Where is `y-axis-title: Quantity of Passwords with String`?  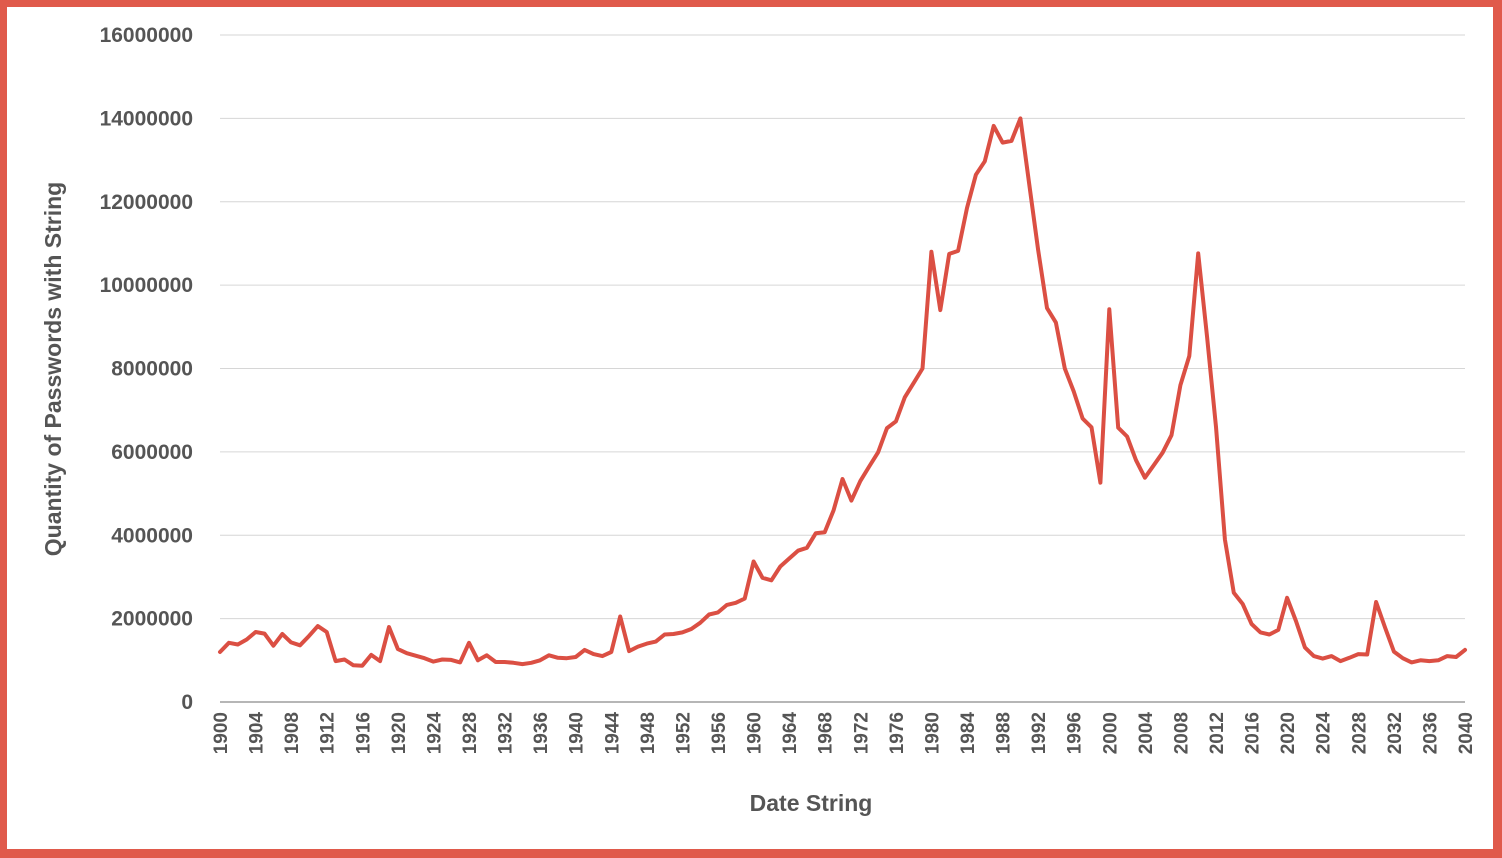 y-axis-title: Quantity of Passwords with String is located at coordinates (53, 369).